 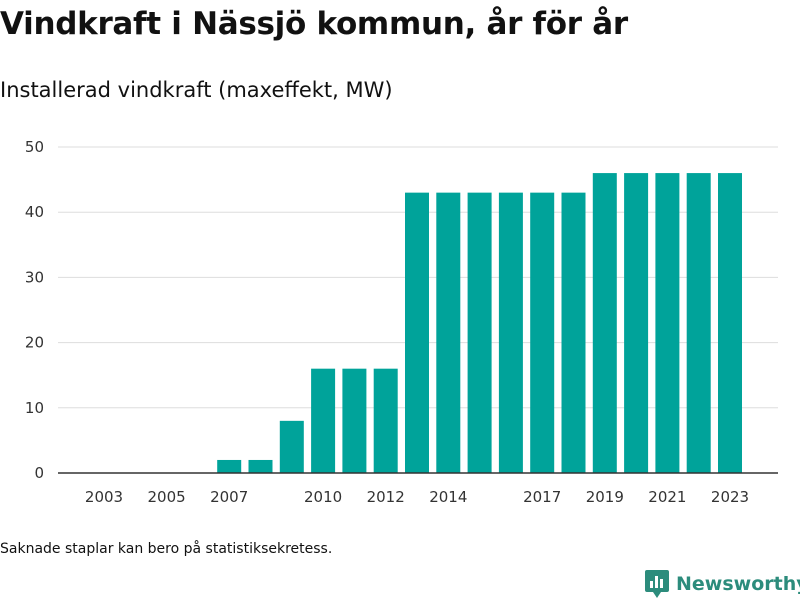 I want to click on bar-2020, so click(x=636, y=323).